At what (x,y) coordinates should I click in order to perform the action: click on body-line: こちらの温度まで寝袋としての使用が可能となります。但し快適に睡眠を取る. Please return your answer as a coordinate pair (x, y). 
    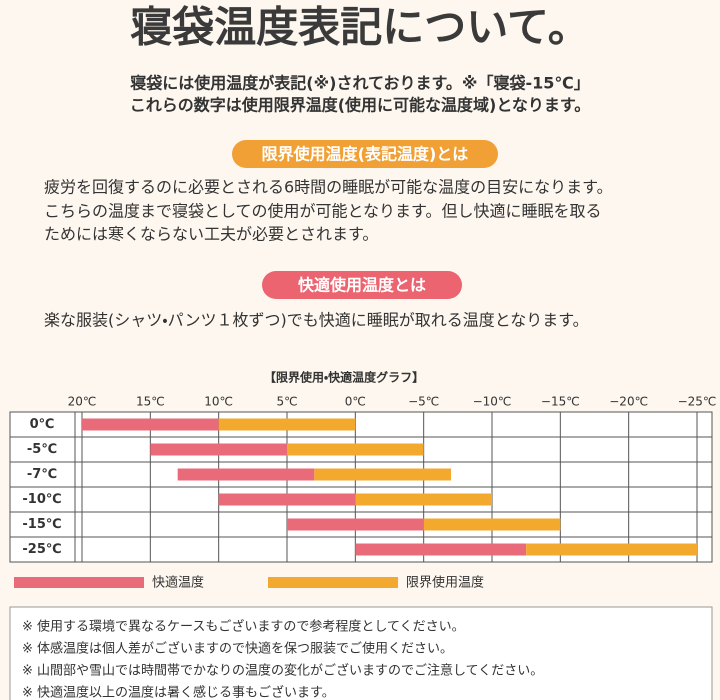
    Looking at the image, I should click on (322, 211).